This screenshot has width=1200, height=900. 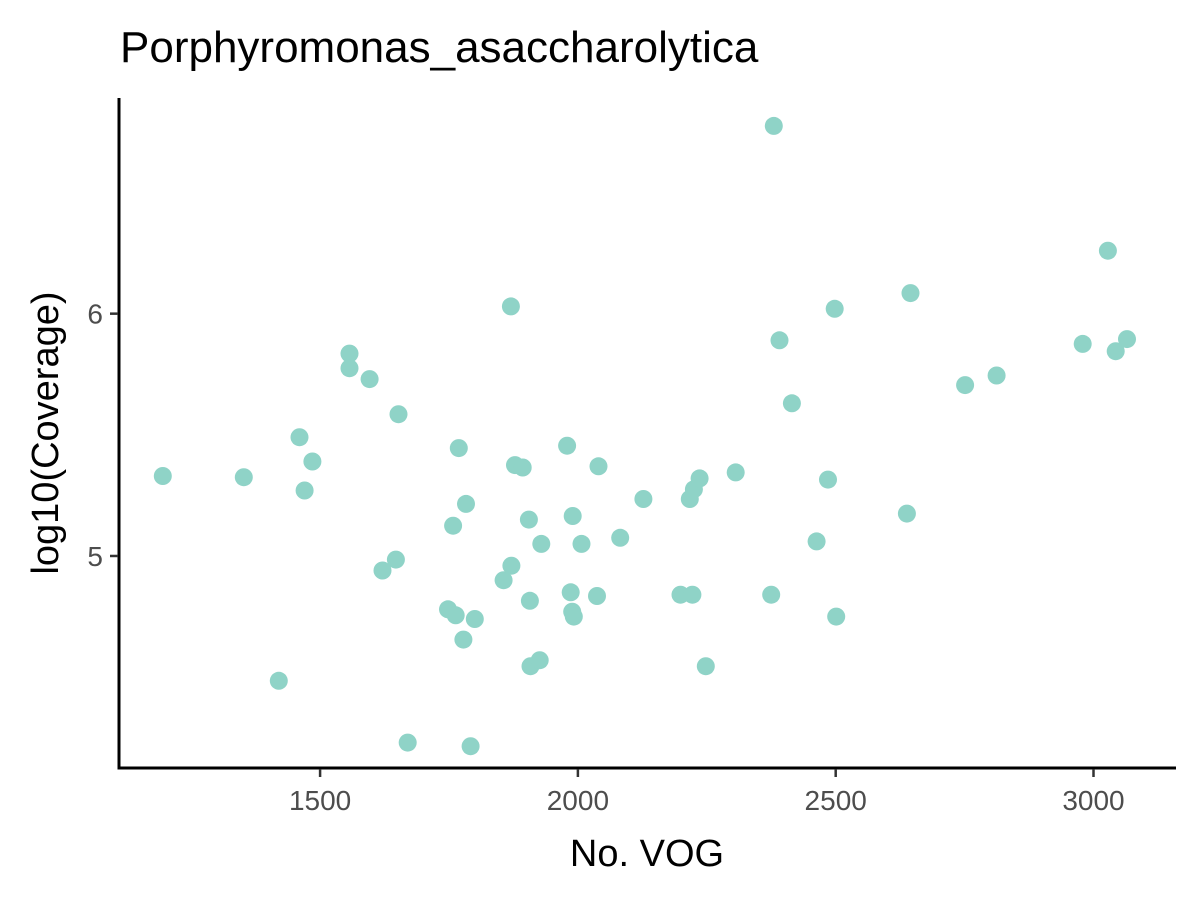 What do you see at coordinates (578, 800) in the screenshot?
I see `x-tick-label: 2000` at bounding box center [578, 800].